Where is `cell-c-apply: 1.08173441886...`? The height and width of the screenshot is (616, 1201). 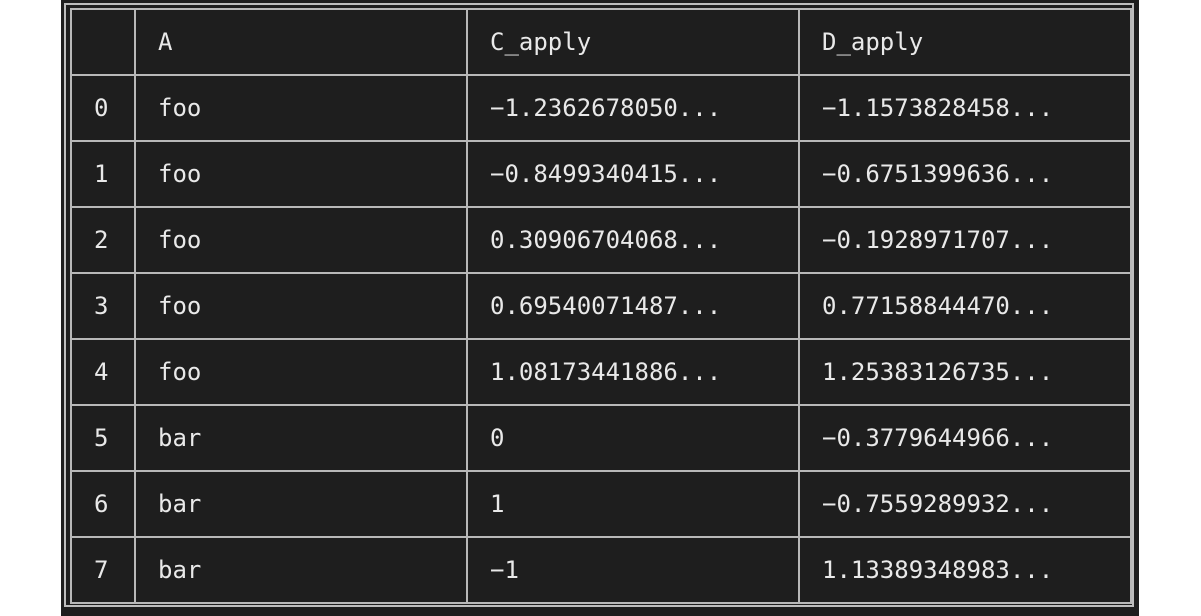
cell-c-apply: 1.08173441886... is located at coordinates (633, 372).